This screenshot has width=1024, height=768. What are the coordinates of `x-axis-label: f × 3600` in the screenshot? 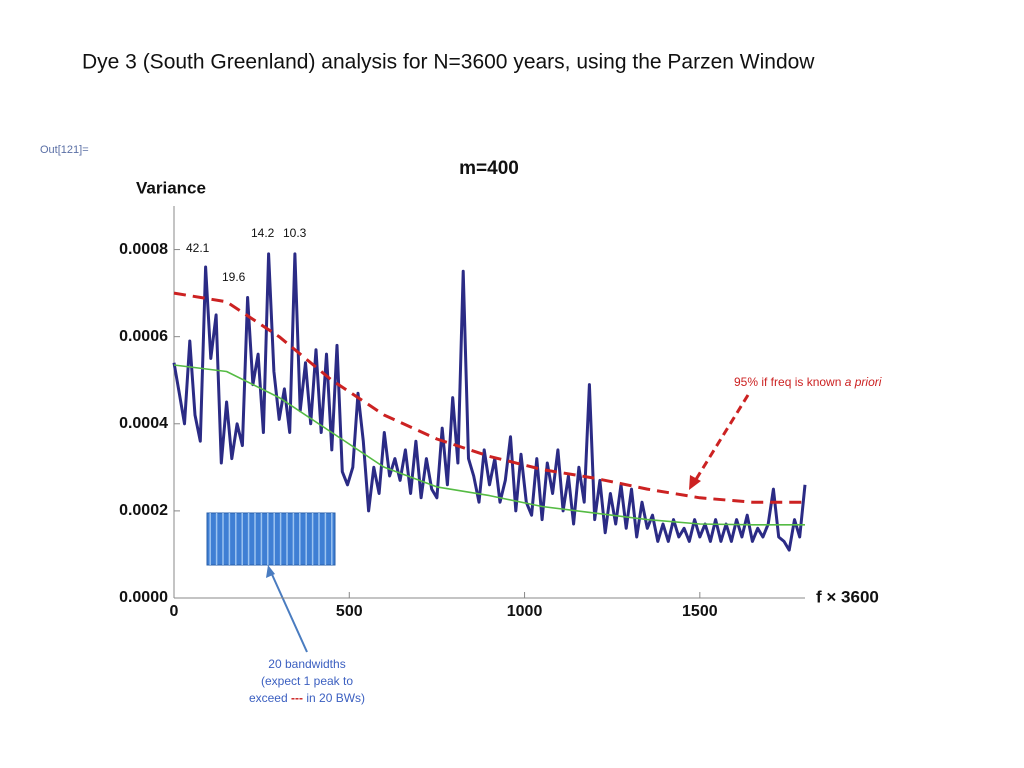 It's located at (847, 596).